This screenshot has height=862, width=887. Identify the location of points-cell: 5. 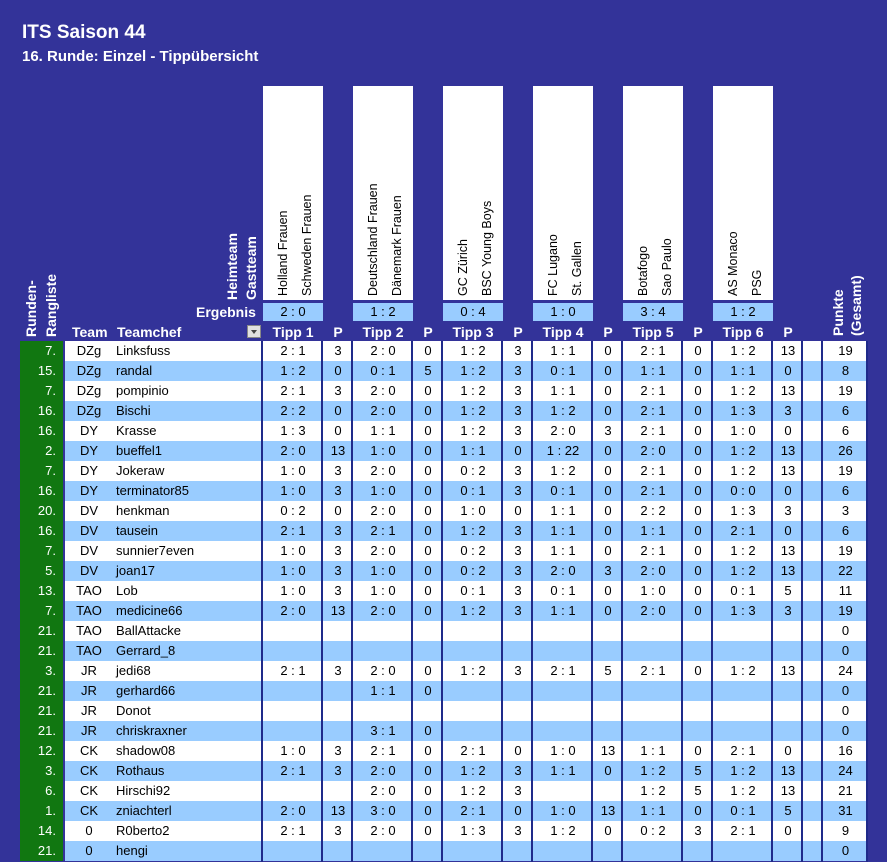
(788, 591).